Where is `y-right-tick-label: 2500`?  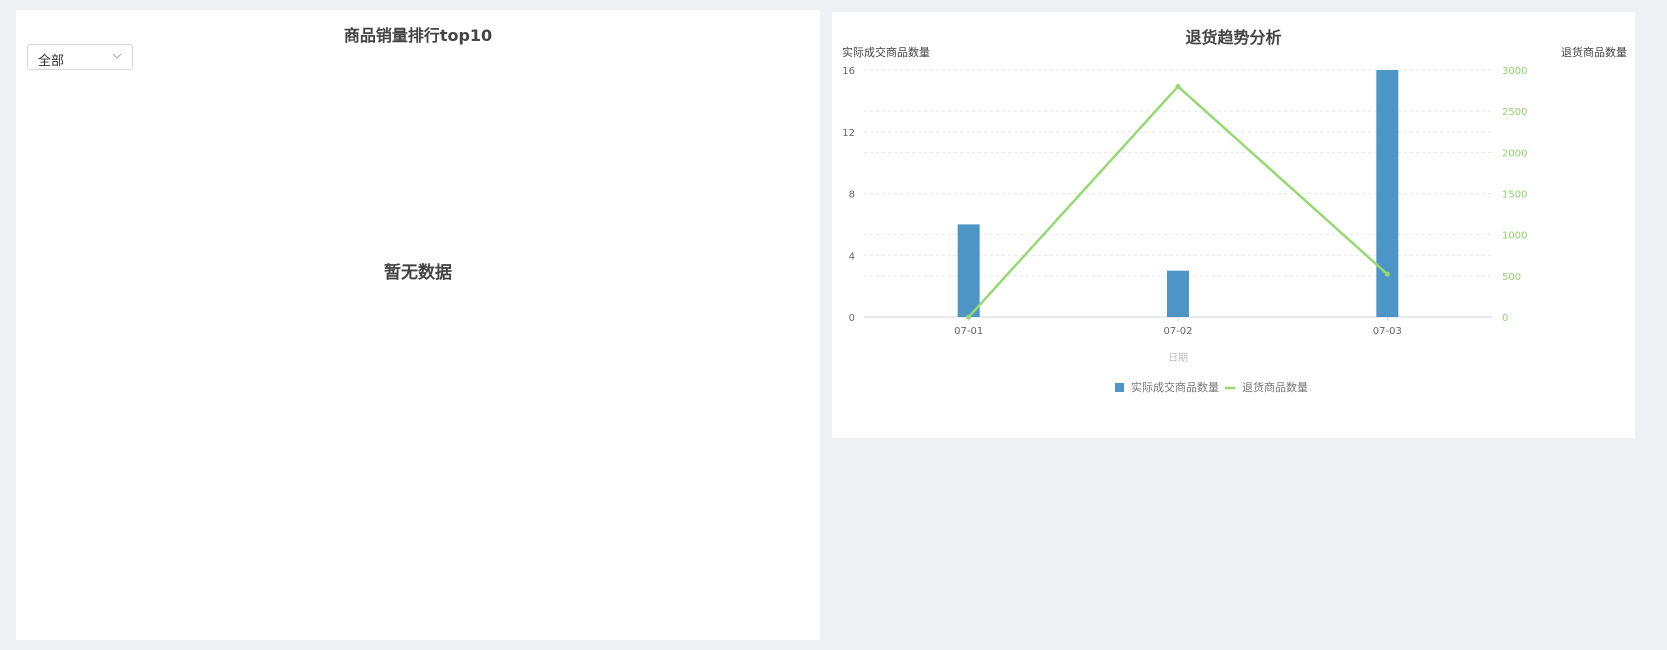 y-right-tick-label: 2500 is located at coordinates (1514, 112).